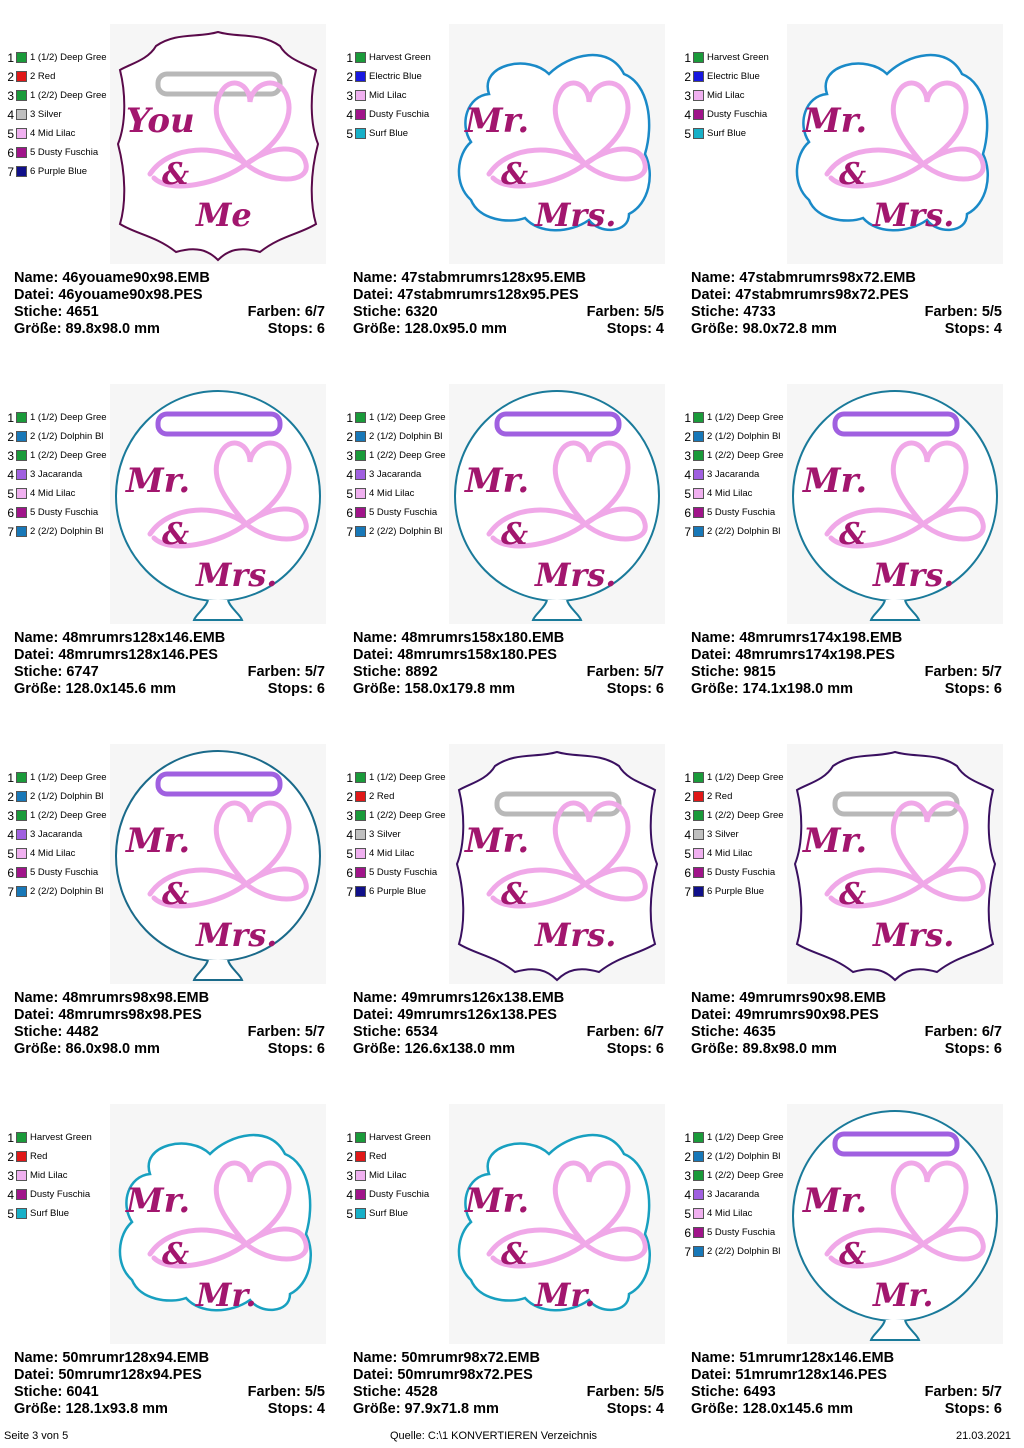 The width and height of the screenshot is (1024, 1448). I want to click on design-name: Name: 51mrumr128x146.EMB, so click(793, 1358).